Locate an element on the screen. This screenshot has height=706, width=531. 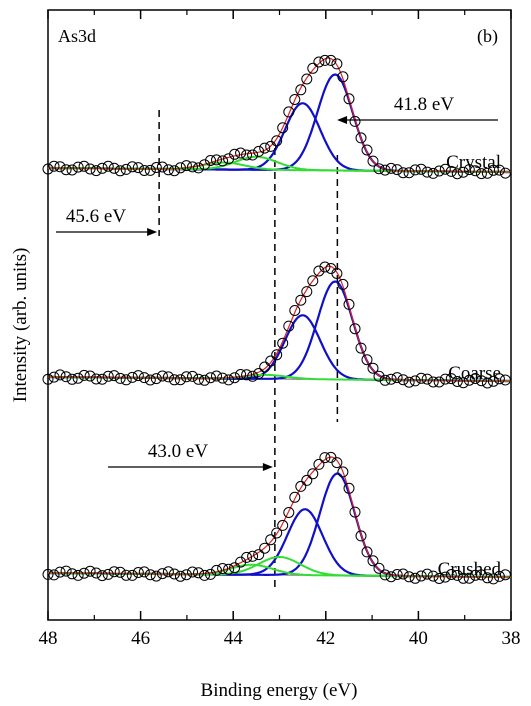
arrow-43-0-head is located at coordinates (267, 467).